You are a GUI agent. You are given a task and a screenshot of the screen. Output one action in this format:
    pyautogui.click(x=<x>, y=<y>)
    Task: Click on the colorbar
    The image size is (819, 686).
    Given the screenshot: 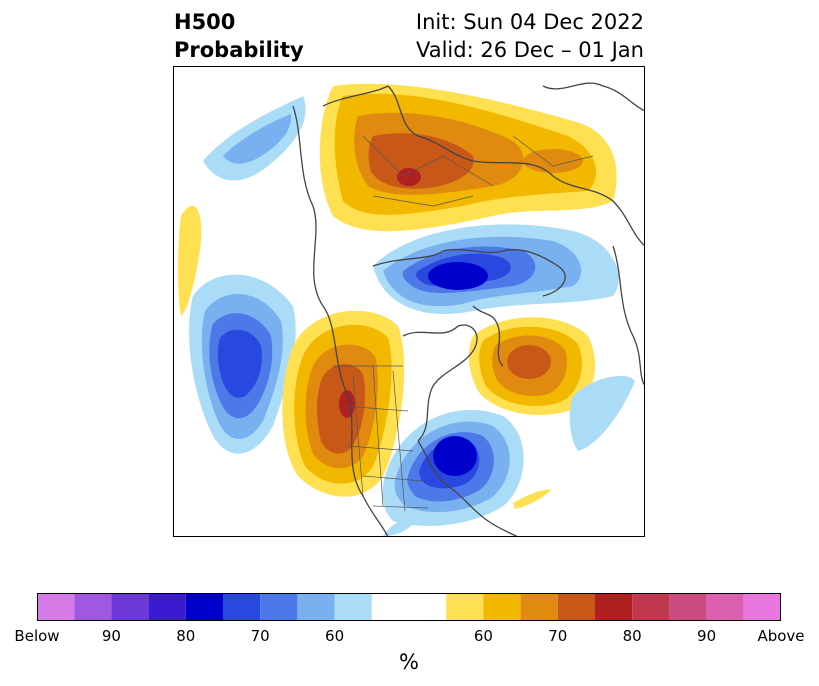 What is the action you would take?
    pyautogui.click(x=409, y=607)
    